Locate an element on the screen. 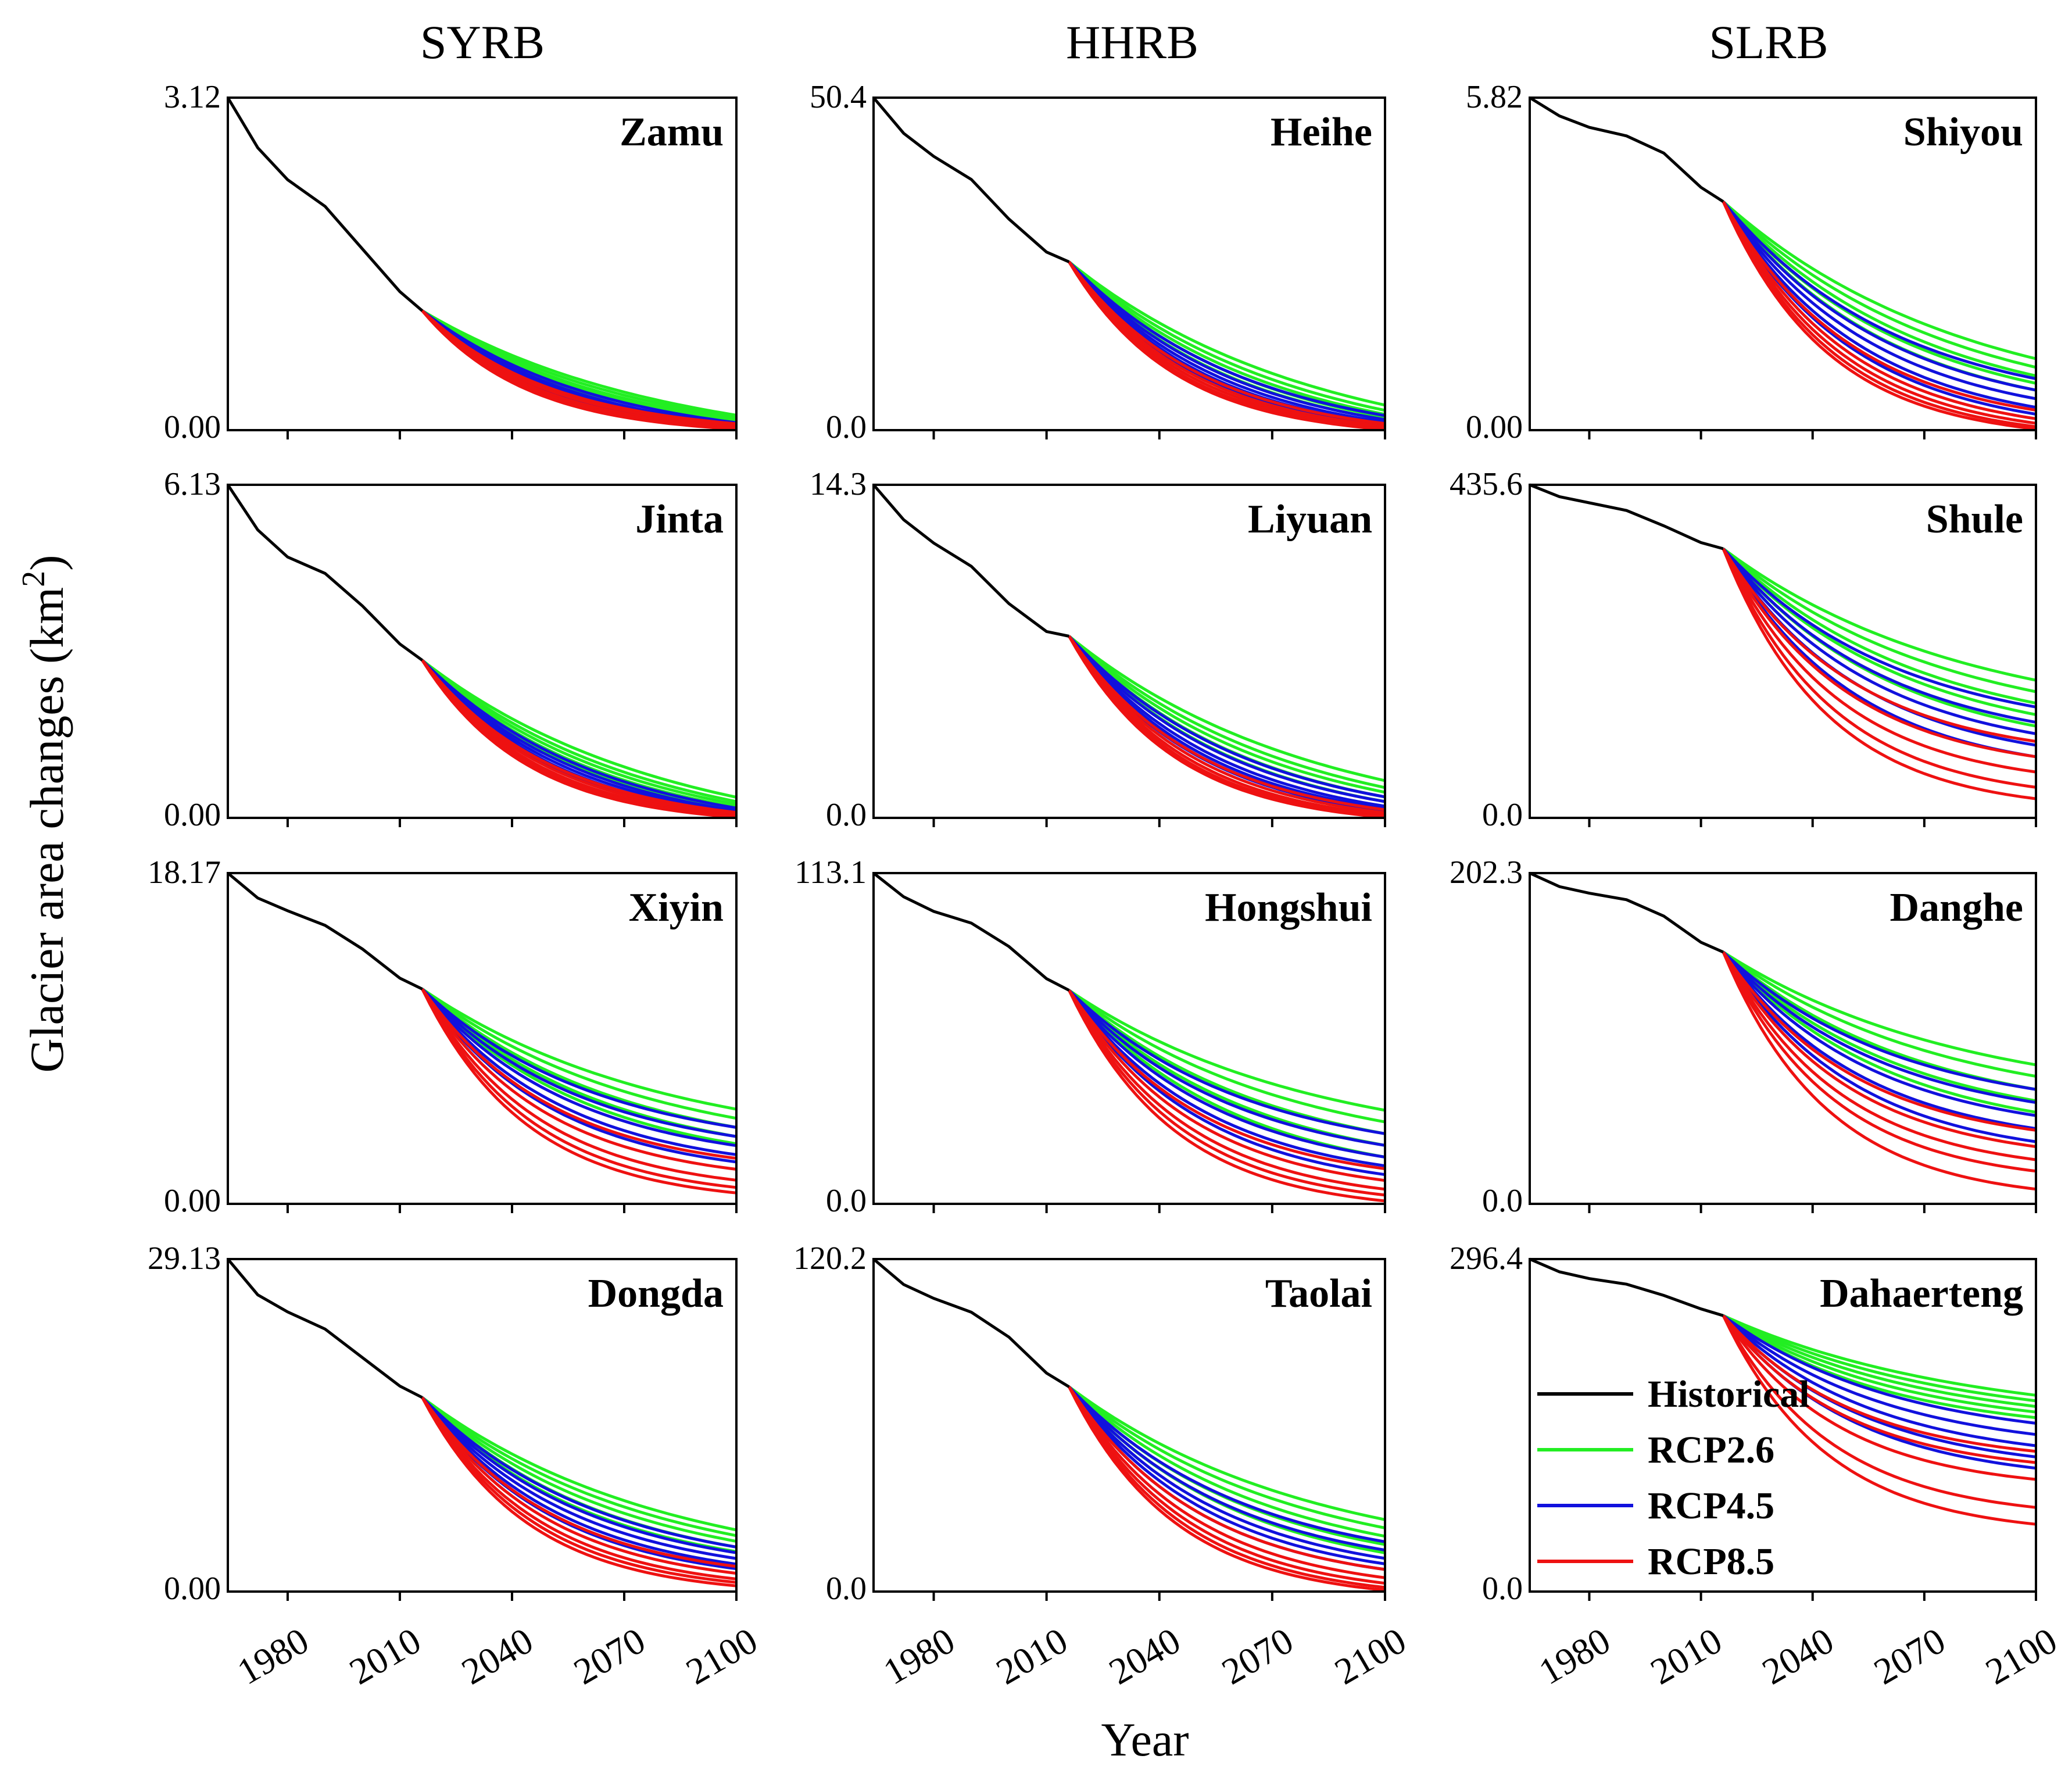 This screenshot has height=1777, width=2072. panel-title: Shiyou is located at coordinates (1963, 132).